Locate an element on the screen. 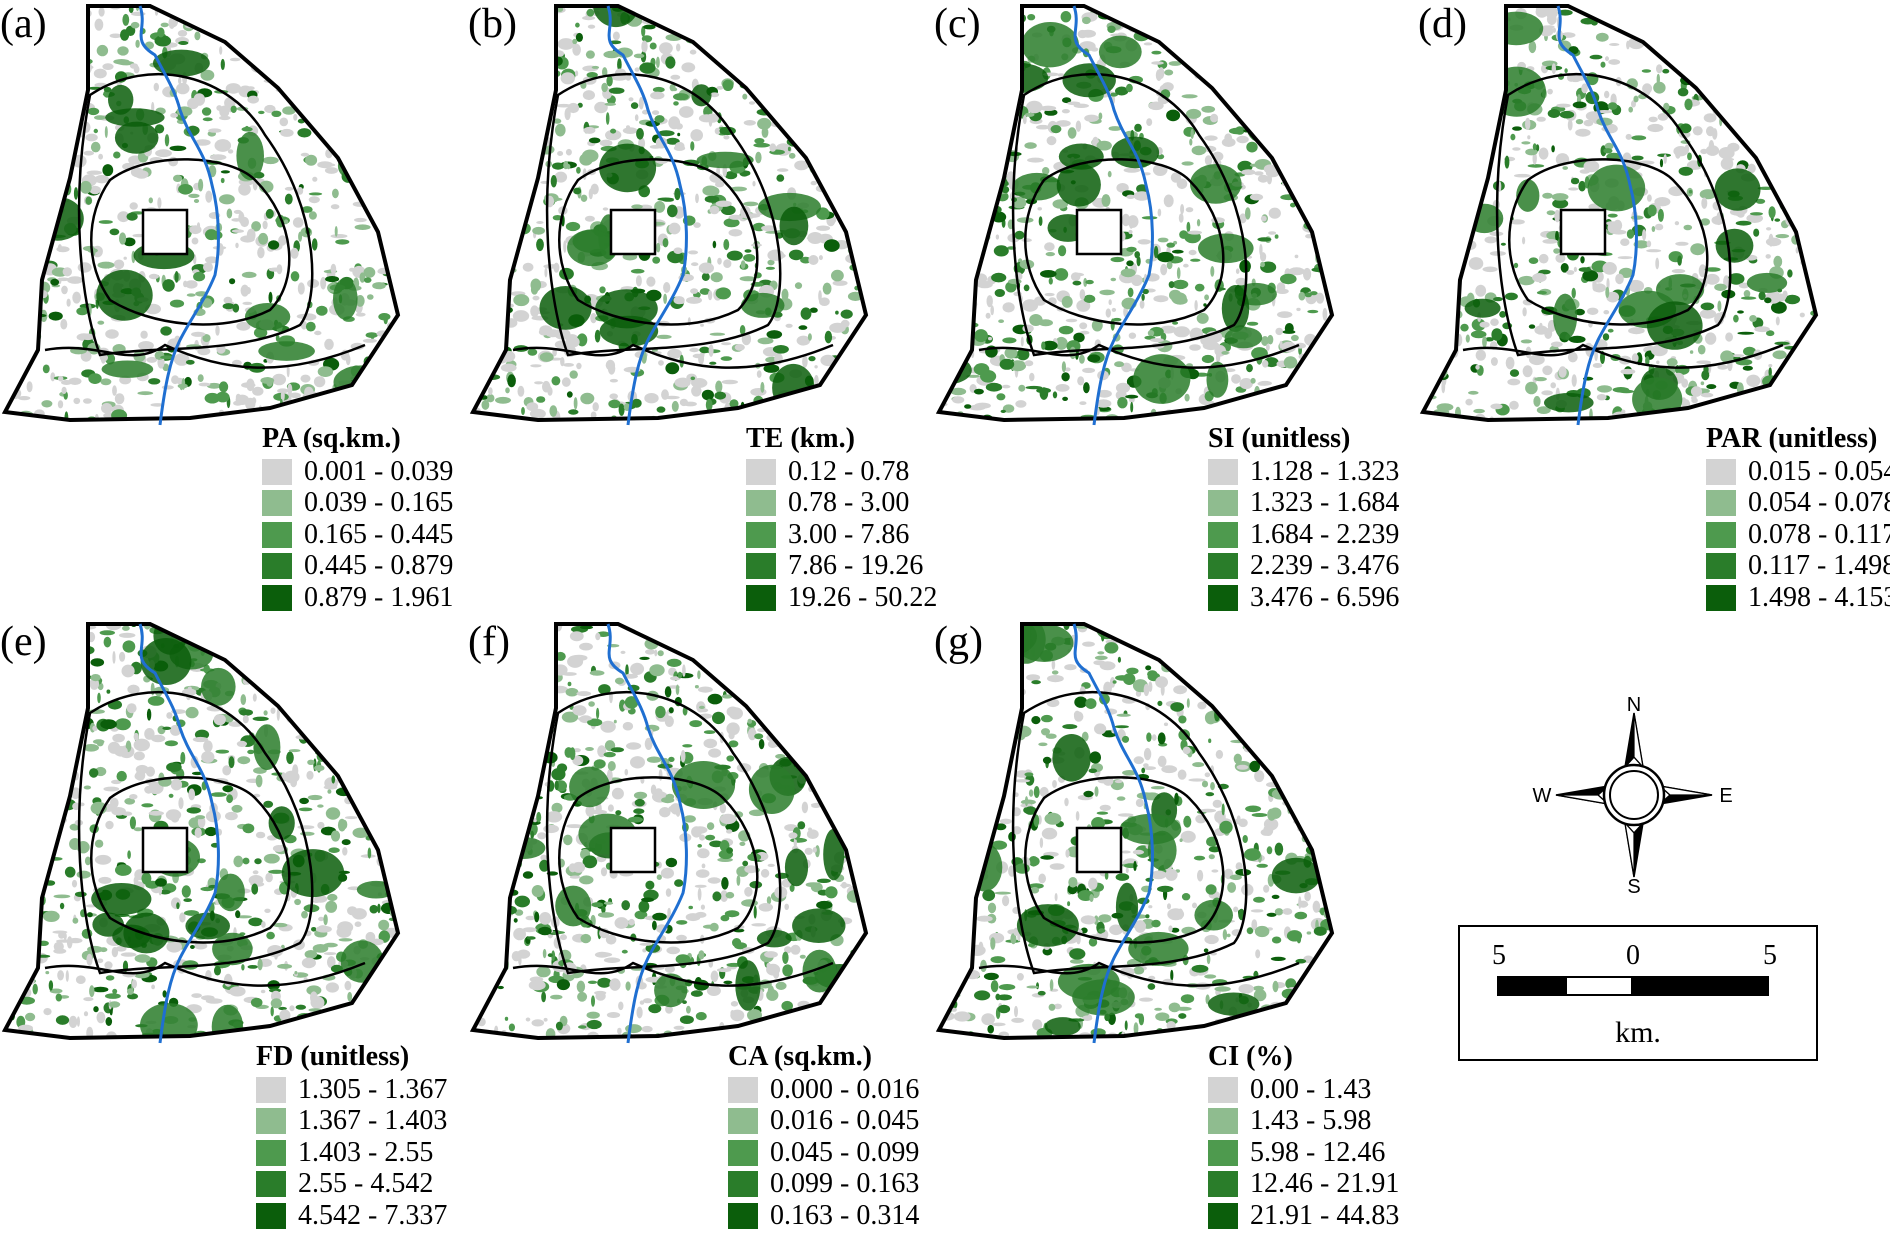 The image size is (1890, 1235). legend-range: 1.128 - 1.323 is located at coordinates (1325, 471).